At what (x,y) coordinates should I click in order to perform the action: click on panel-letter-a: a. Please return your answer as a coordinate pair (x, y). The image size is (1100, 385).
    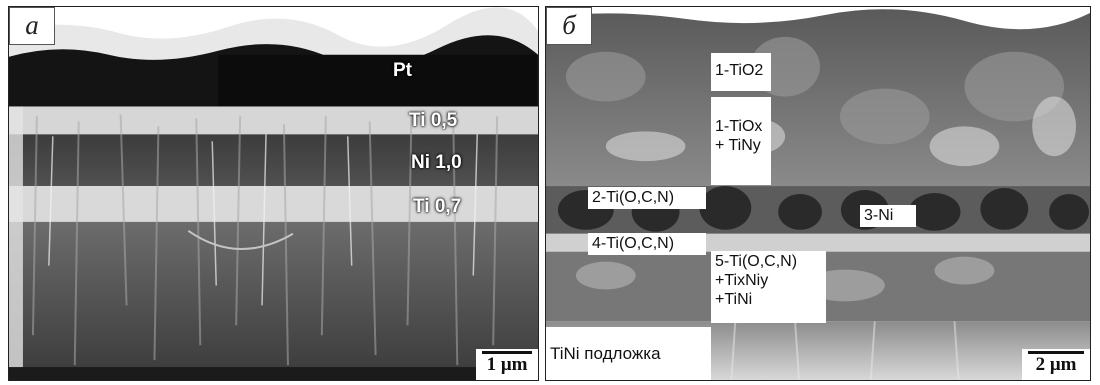
    Looking at the image, I should click on (32, 26).